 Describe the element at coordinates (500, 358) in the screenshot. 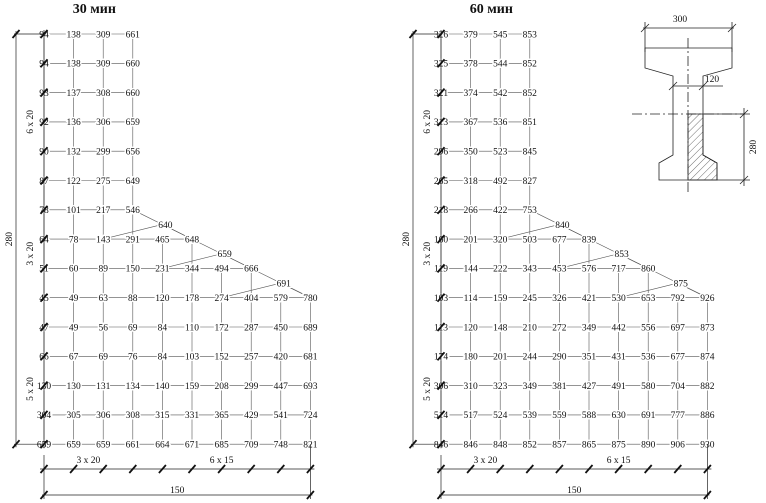

I see `node-value: 201` at that location.